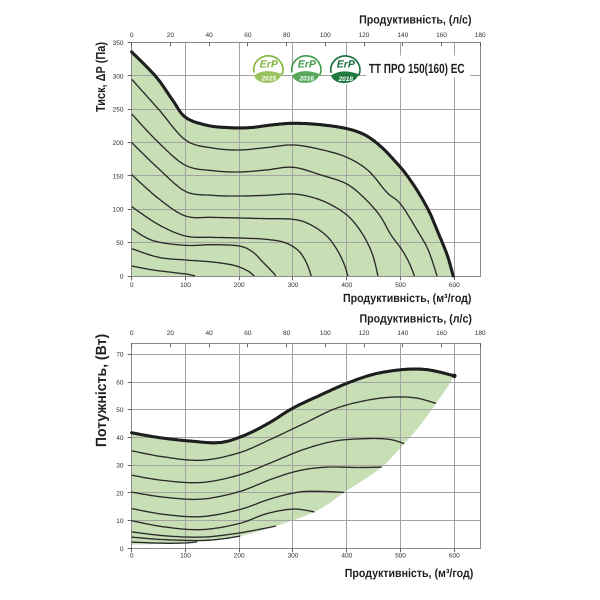 This screenshot has width=600, height=600. I want to click on svg-text: 150, so click(118, 176).